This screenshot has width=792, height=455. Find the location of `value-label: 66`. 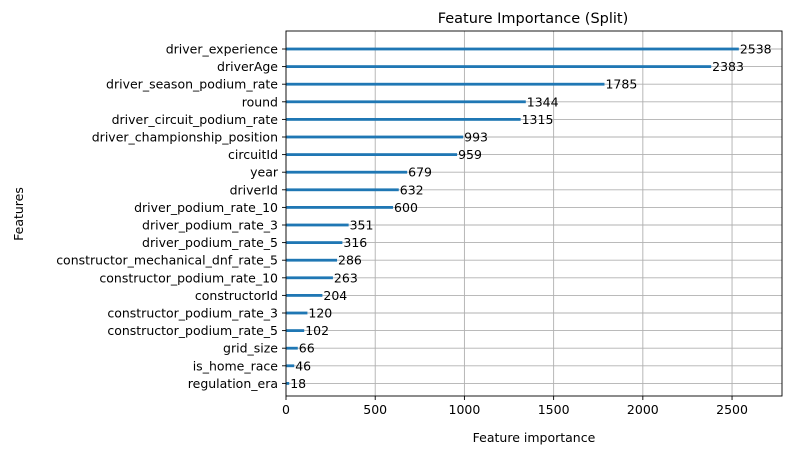

value-label: 66 is located at coordinates (307, 348).